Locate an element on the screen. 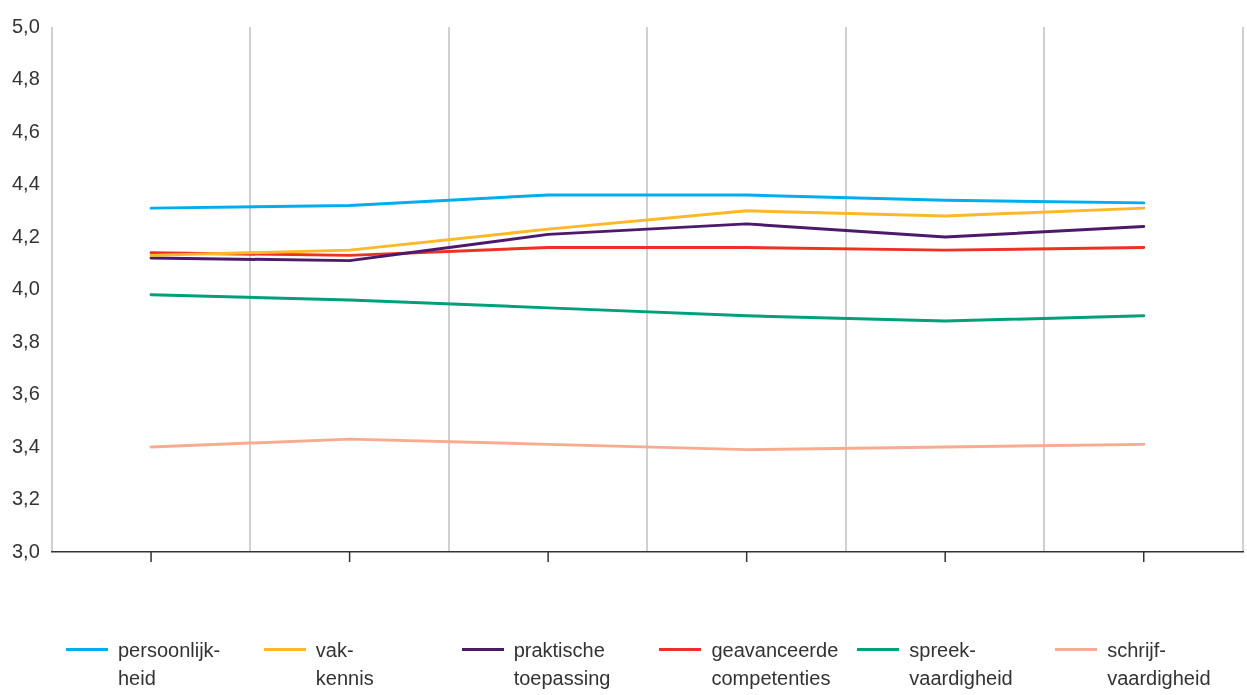  legend-label: persoonlijk- heid is located at coordinates (169, 664).